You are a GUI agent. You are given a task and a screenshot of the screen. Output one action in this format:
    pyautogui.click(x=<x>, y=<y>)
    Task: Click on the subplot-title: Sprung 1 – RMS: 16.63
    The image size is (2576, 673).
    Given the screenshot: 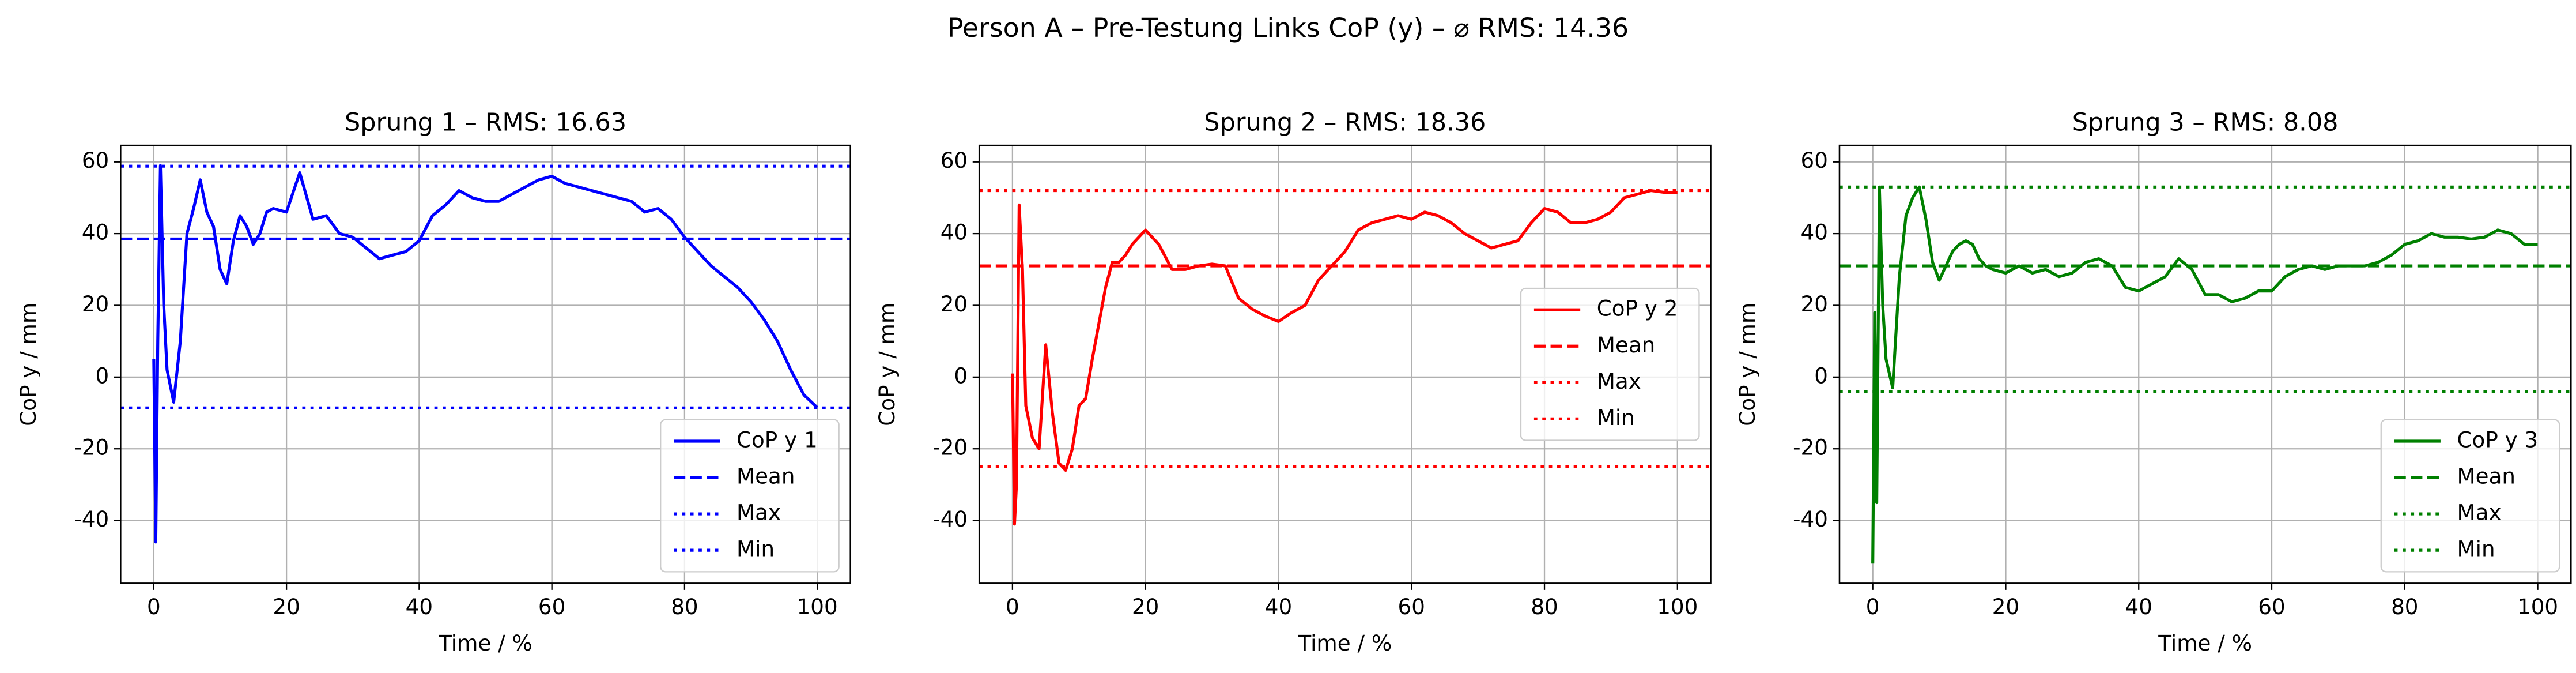 What is the action you would take?
    pyautogui.click(x=485, y=122)
    